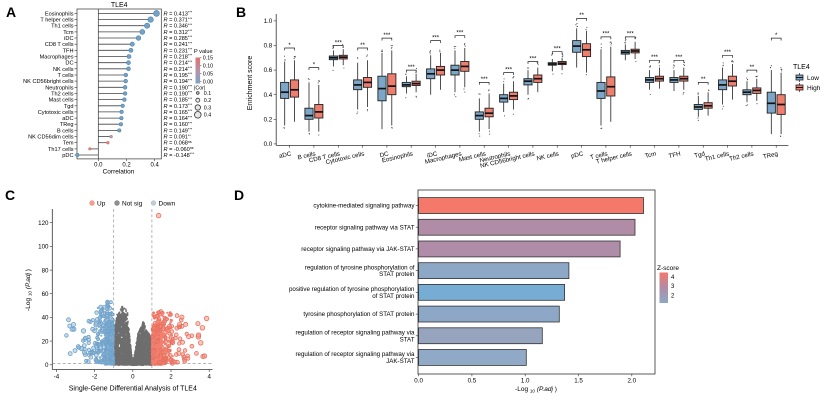  I want to click on svg-text: R = 0.068ns, so click(178, 143).